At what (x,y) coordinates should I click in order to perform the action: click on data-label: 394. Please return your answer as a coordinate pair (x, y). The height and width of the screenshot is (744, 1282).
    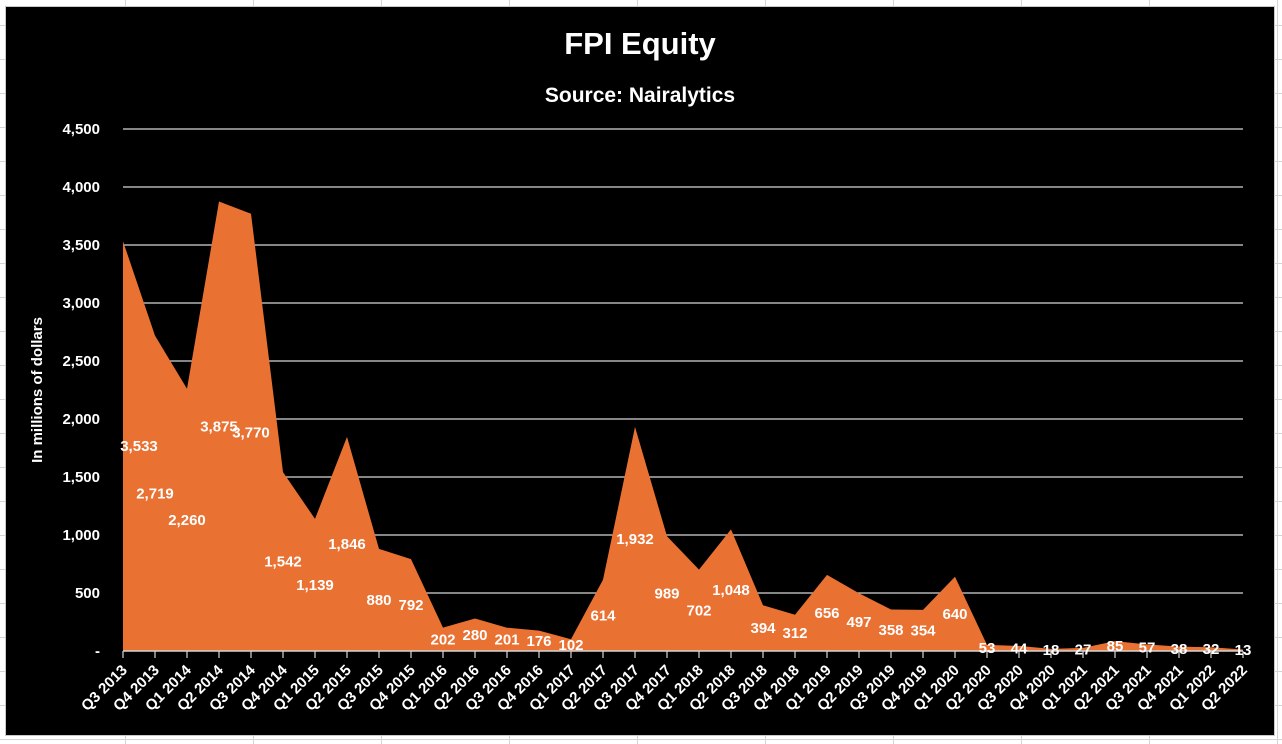
    Looking at the image, I should click on (763, 628).